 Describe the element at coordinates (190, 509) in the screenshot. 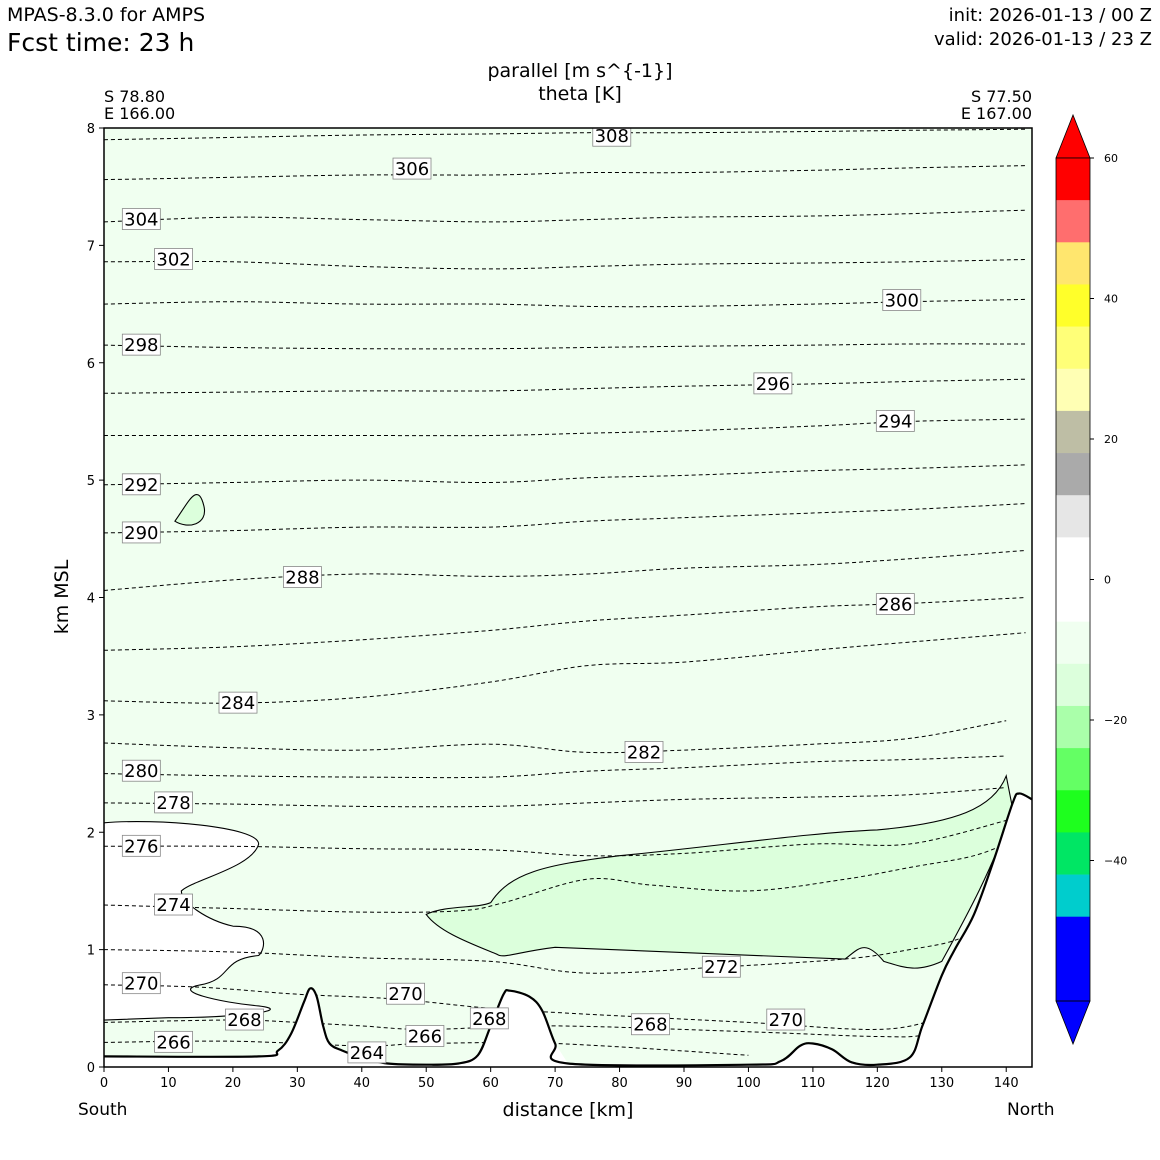

I see `wind-bubble` at that location.